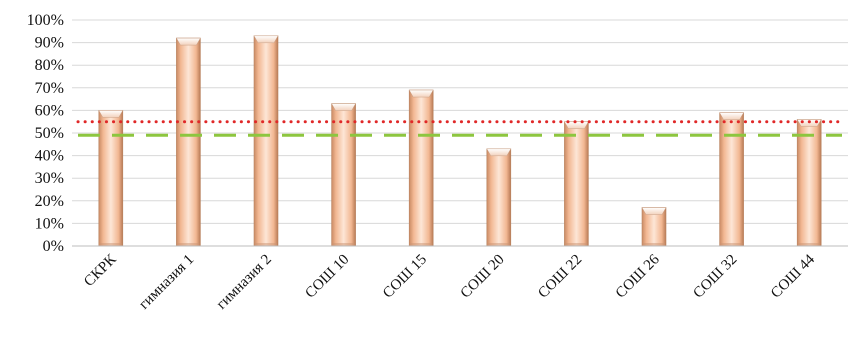 This screenshot has height=343, width=862. Describe the element at coordinates (49, 156) in the screenshot. I see `y-tick-label: 40%` at that location.